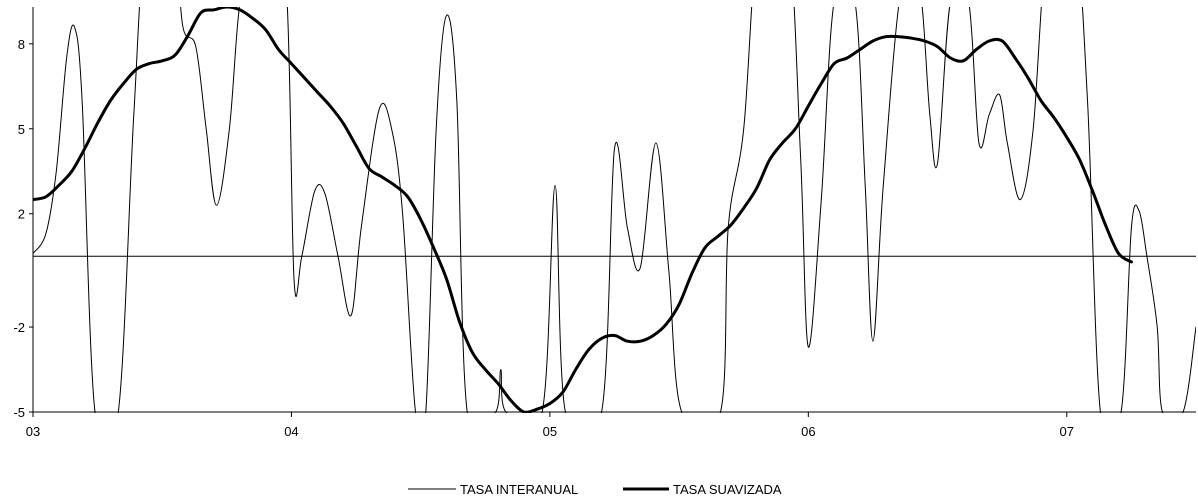 The width and height of the screenshot is (1198, 501). I want to click on x-tick-label: 03, so click(33, 431).